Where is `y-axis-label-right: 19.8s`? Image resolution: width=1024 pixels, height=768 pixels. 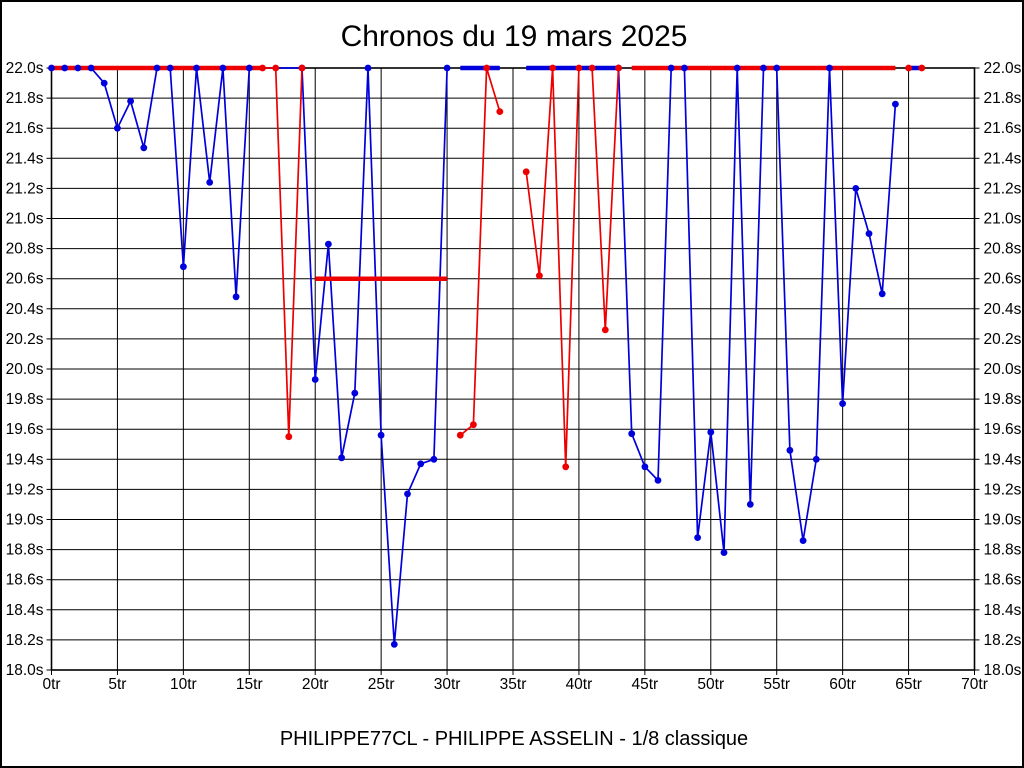 y-axis-label-right: 19.8s is located at coordinates (1003, 399).